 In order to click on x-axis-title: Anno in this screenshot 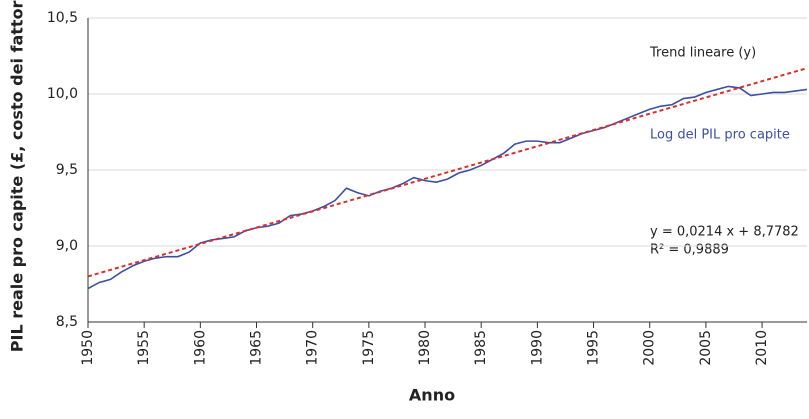, I will do `click(432, 395)`.